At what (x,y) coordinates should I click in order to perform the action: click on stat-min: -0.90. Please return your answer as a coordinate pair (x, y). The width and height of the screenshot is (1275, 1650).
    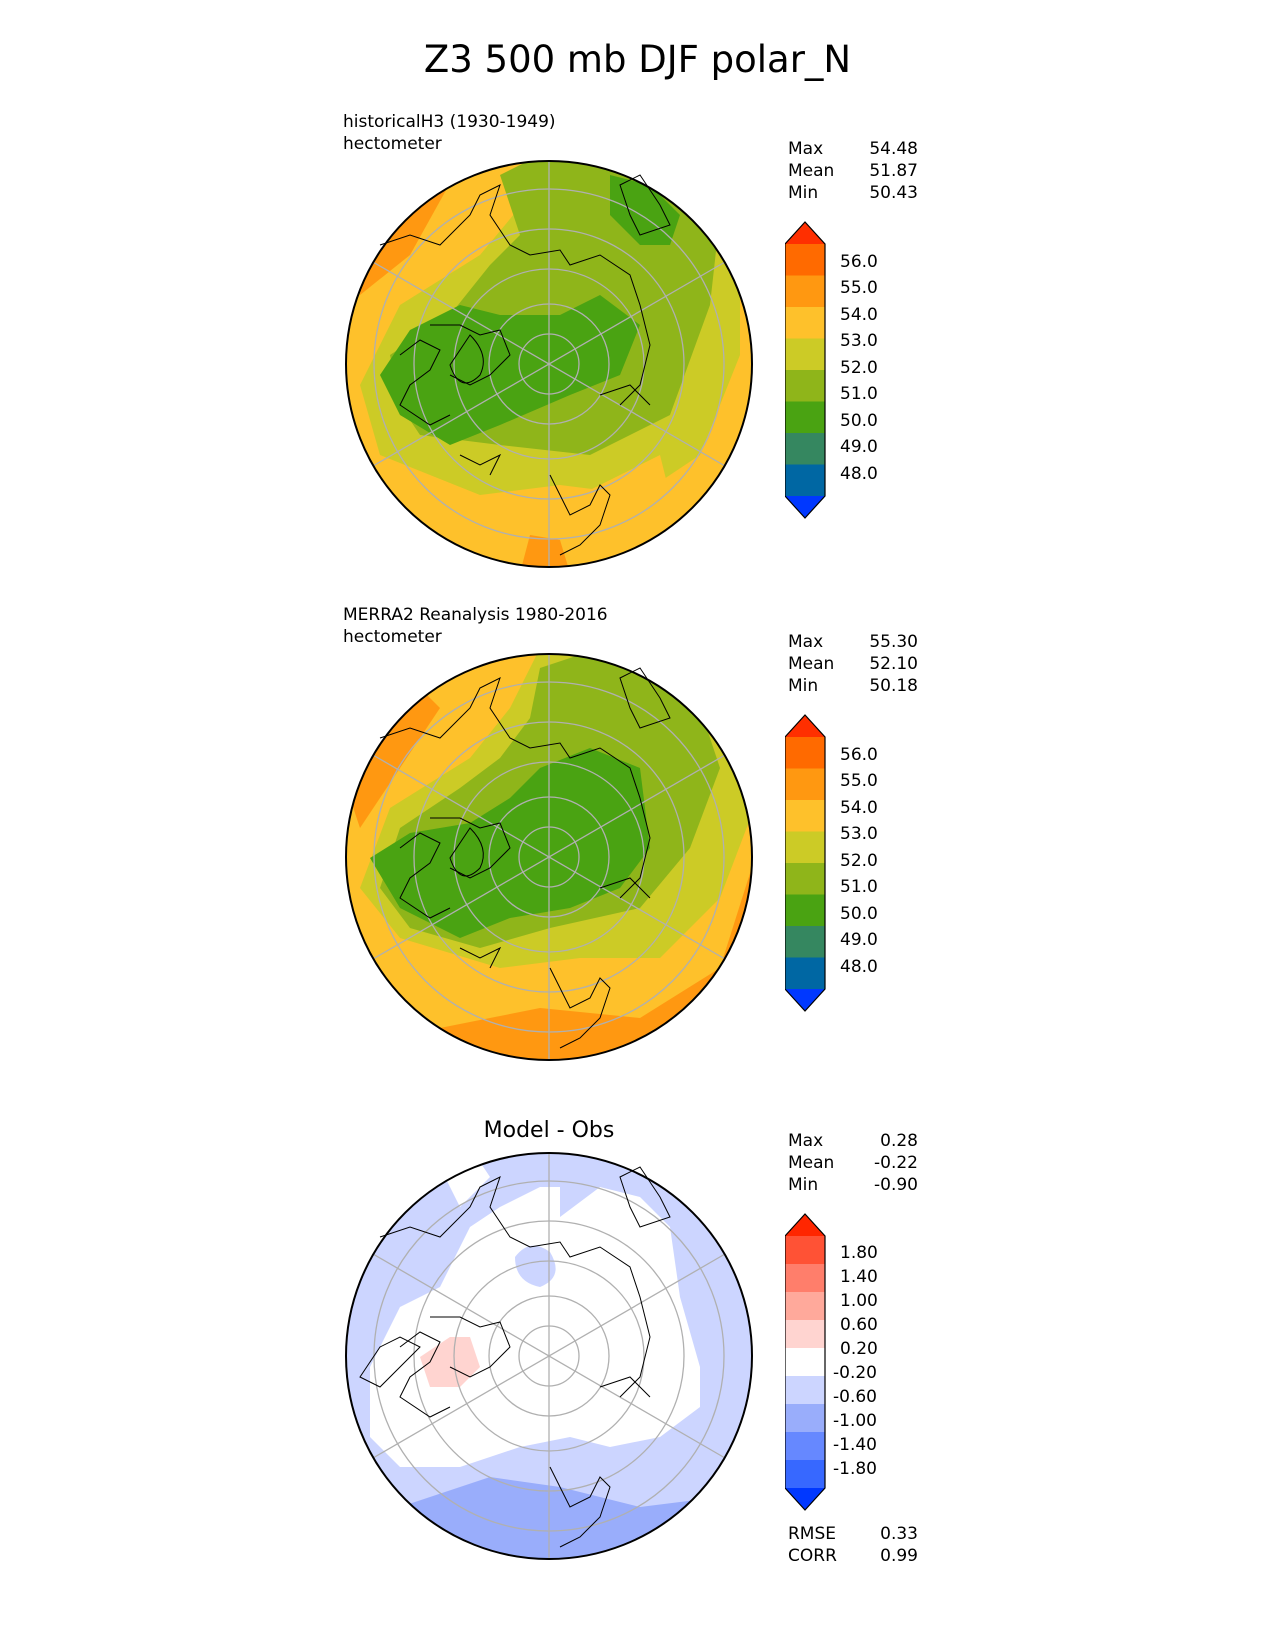
    Looking at the image, I should click on (896, 1185).